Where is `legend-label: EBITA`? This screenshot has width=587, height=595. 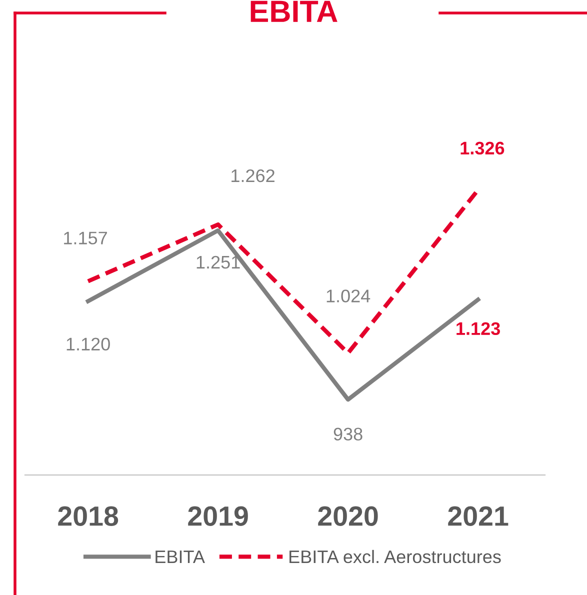
legend-label: EBITA is located at coordinates (180, 557).